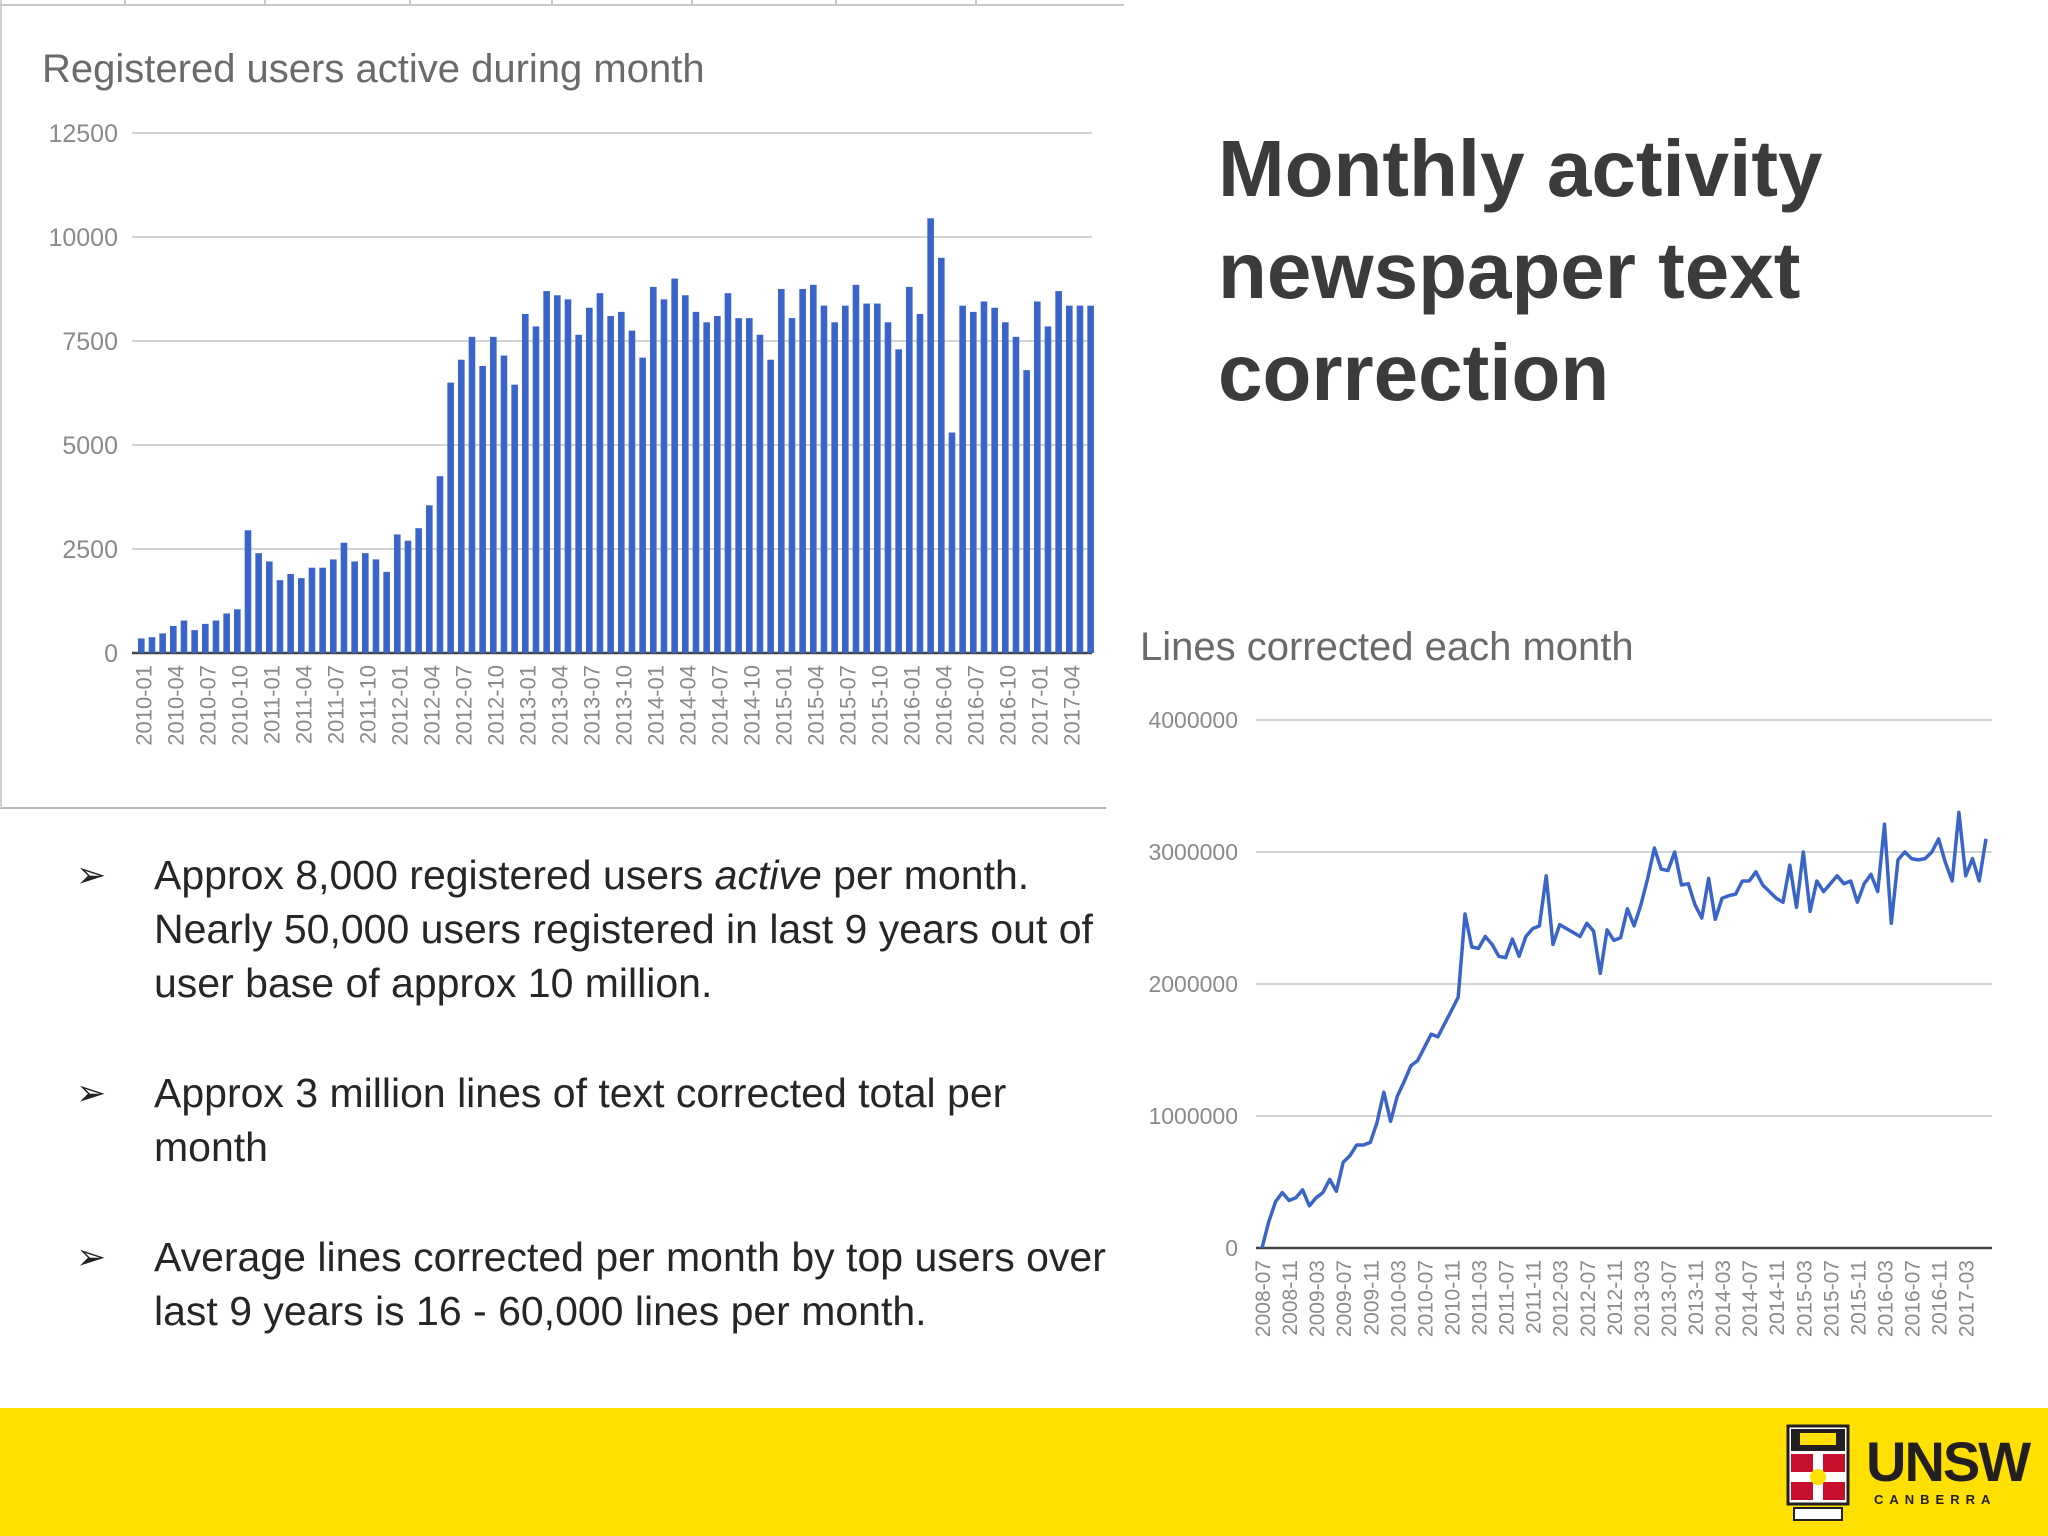 The width and height of the screenshot is (2048, 1536). Describe the element at coordinates (431, 705) in the screenshot. I see `x-tick-label: 2012-04` at that location.